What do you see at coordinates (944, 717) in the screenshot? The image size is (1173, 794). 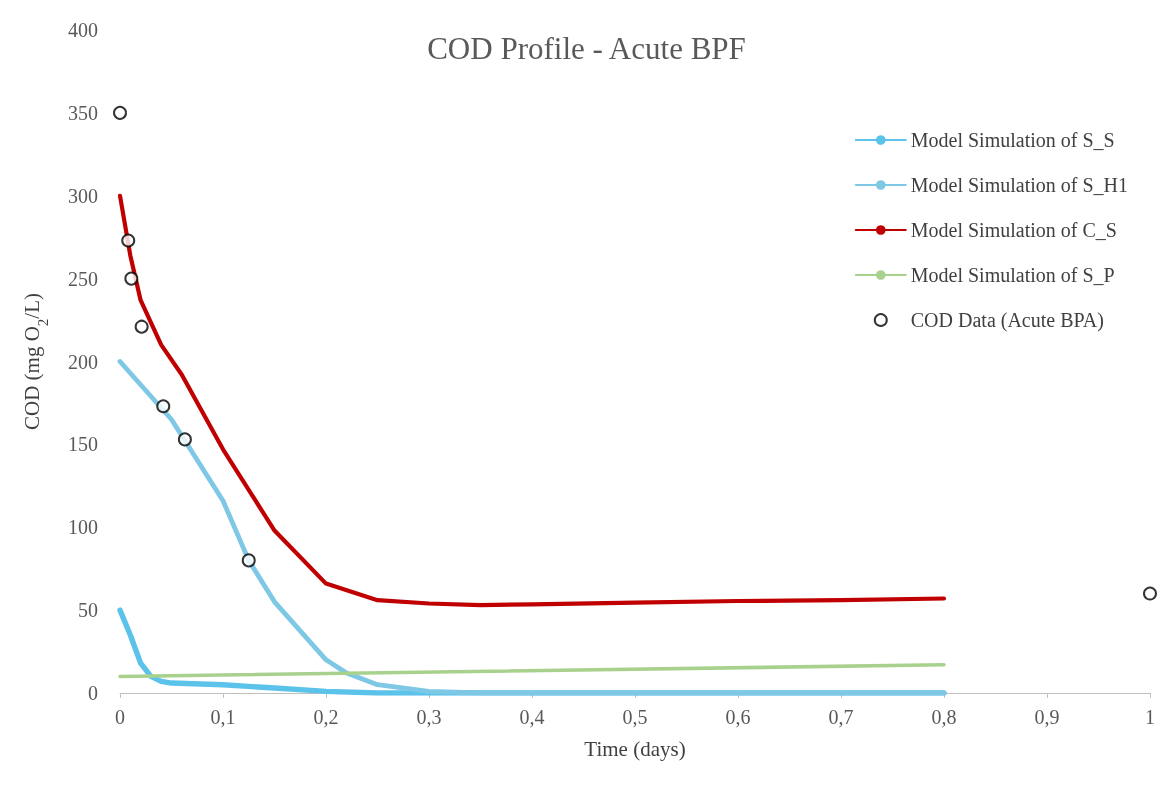 I see `x-tick-label: 0,8` at bounding box center [944, 717].